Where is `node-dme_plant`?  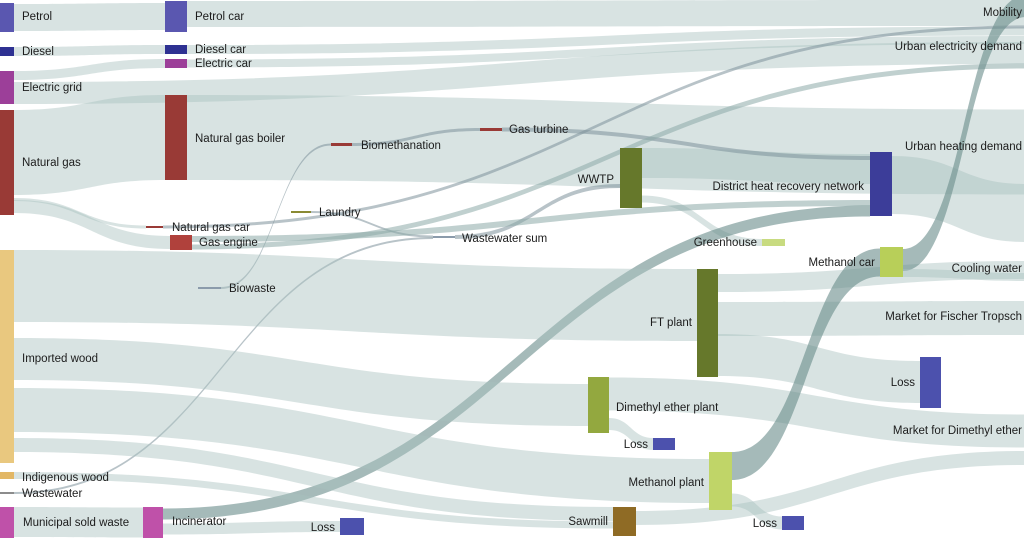 node-dme_plant is located at coordinates (598, 405).